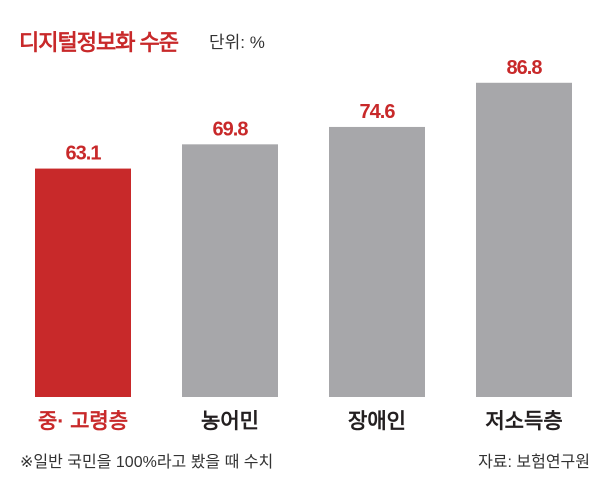 This screenshot has height=491, width=611. What do you see at coordinates (525, 68) in the screenshot?
I see `value-label-4: 86.8` at bounding box center [525, 68].